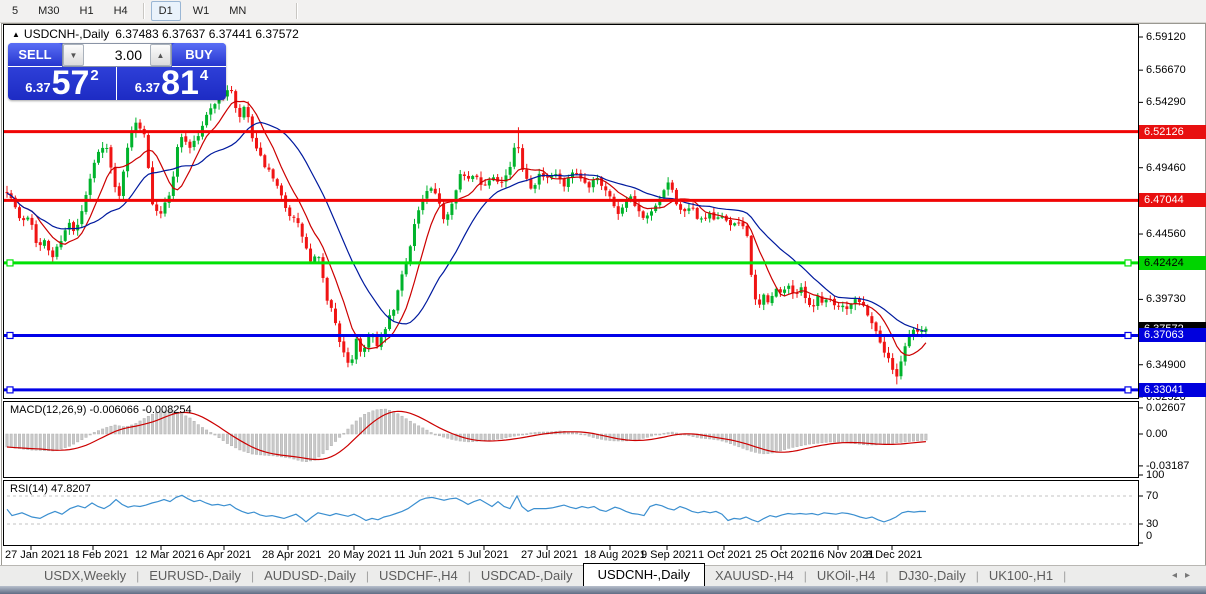  Describe the element at coordinates (1178, 575) in the screenshot. I see `tab-scroll-left-icon: ◂` at that location.